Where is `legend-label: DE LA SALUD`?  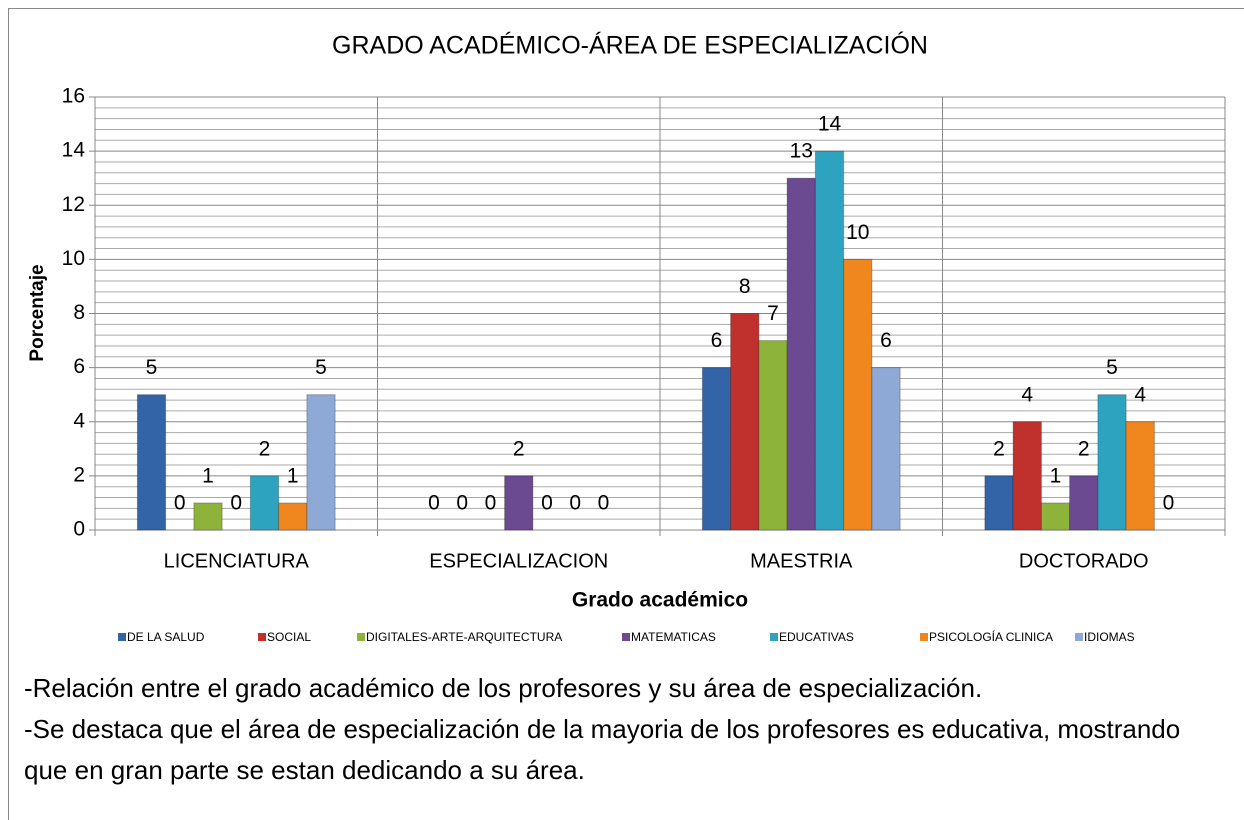 legend-label: DE LA SALUD is located at coordinates (166, 637).